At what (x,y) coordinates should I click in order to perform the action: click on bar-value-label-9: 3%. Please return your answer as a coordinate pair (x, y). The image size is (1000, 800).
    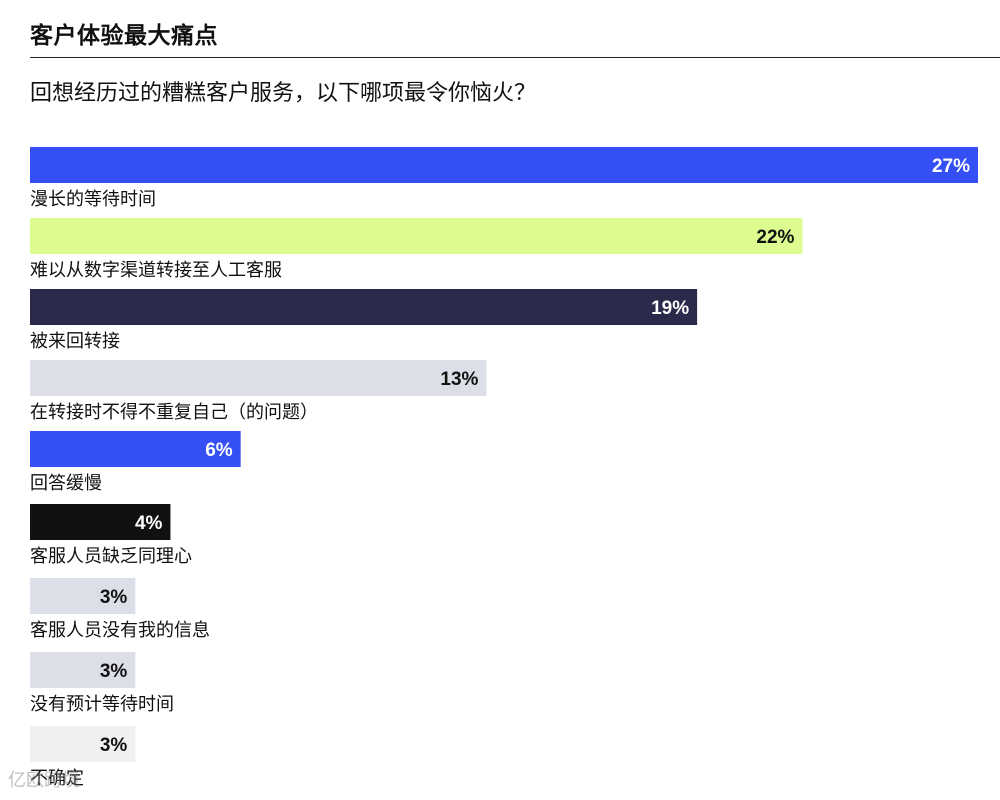
    Looking at the image, I should click on (114, 745).